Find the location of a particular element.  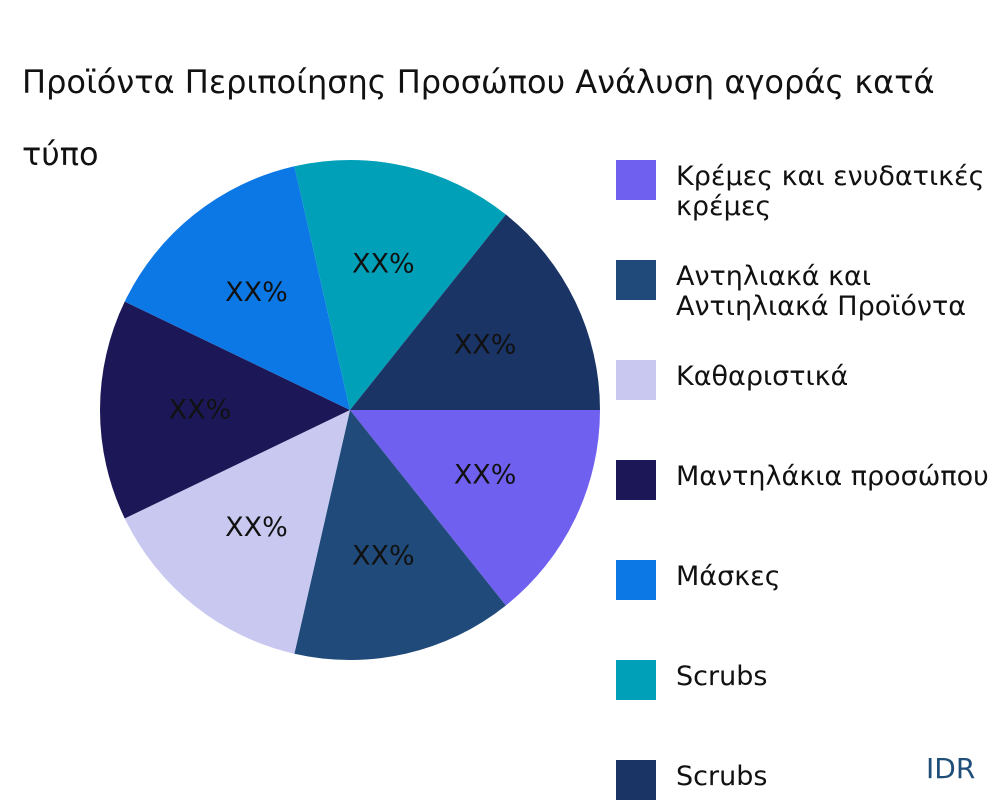

legend-label-6: Scrubs is located at coordinates (721, 677).